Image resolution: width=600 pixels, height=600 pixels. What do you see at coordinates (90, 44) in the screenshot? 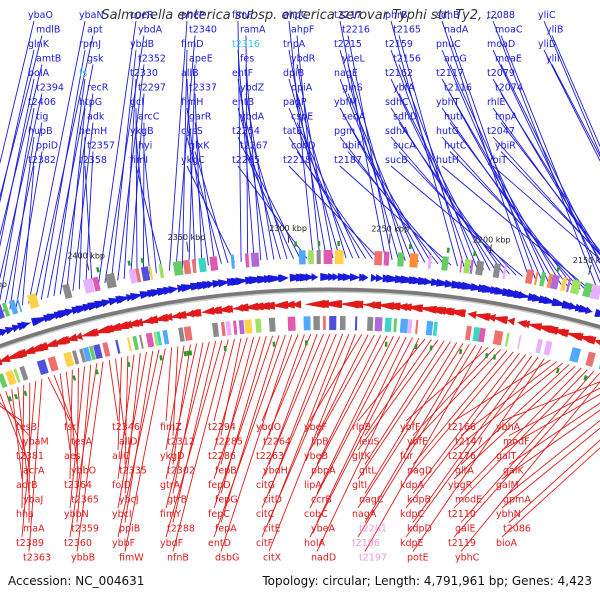
I see `forward-gene-label: rpmJ` at bounding box center [90, 44].